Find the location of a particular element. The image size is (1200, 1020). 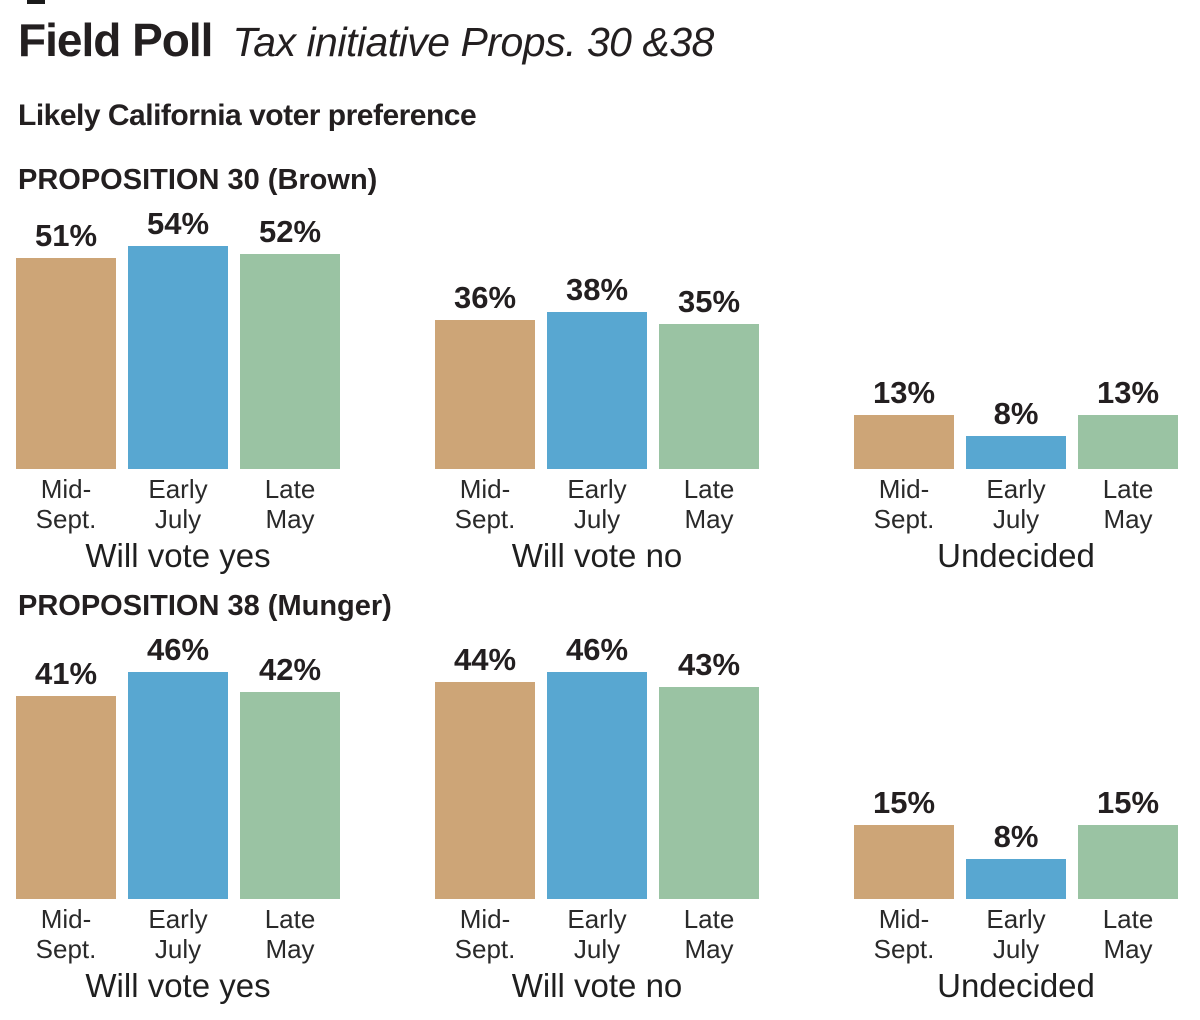

bar-value-label: 15% is located at coordinates (1128, 802).